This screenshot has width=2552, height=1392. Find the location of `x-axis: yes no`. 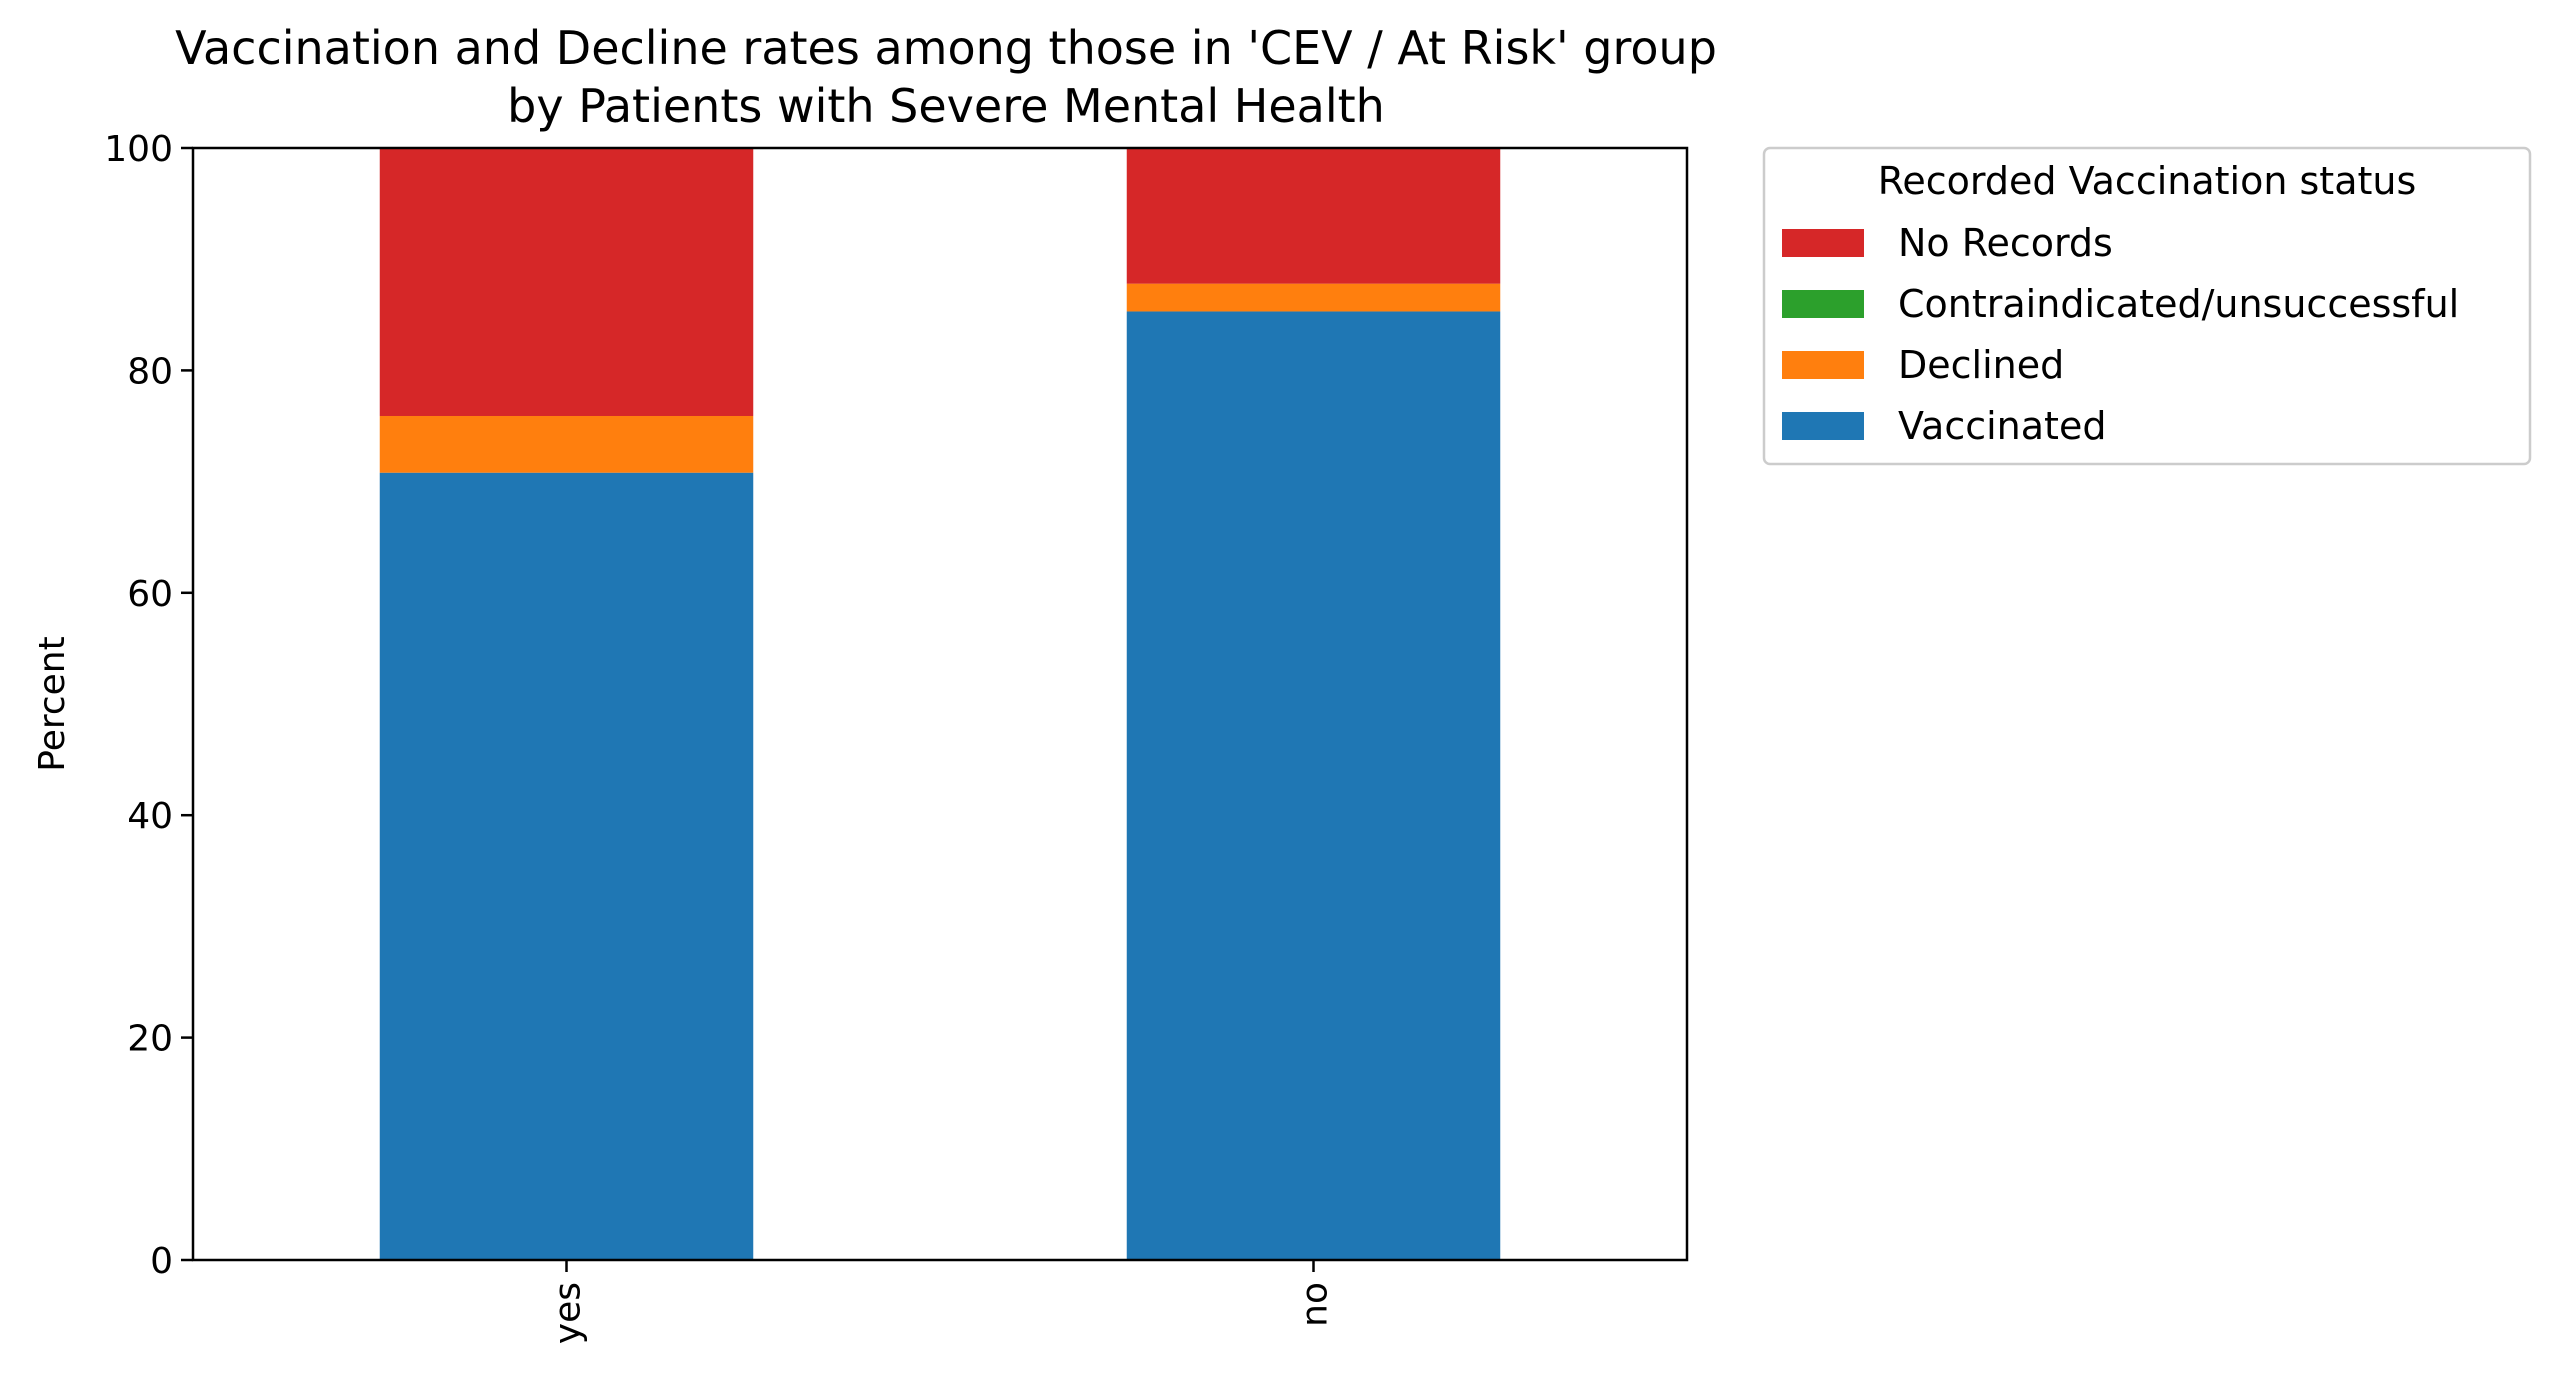

x-axis: yes no is located at coordinates (942, 1302).